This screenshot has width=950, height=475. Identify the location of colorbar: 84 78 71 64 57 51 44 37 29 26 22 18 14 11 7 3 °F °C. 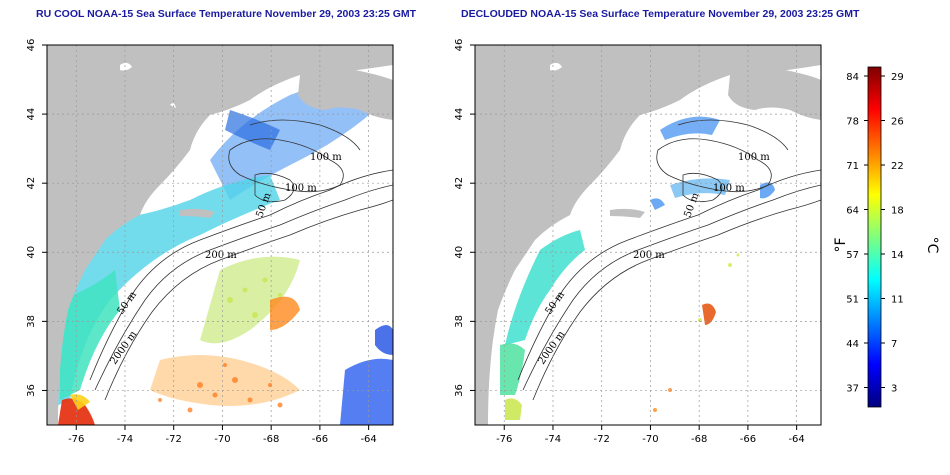
(886, 237).